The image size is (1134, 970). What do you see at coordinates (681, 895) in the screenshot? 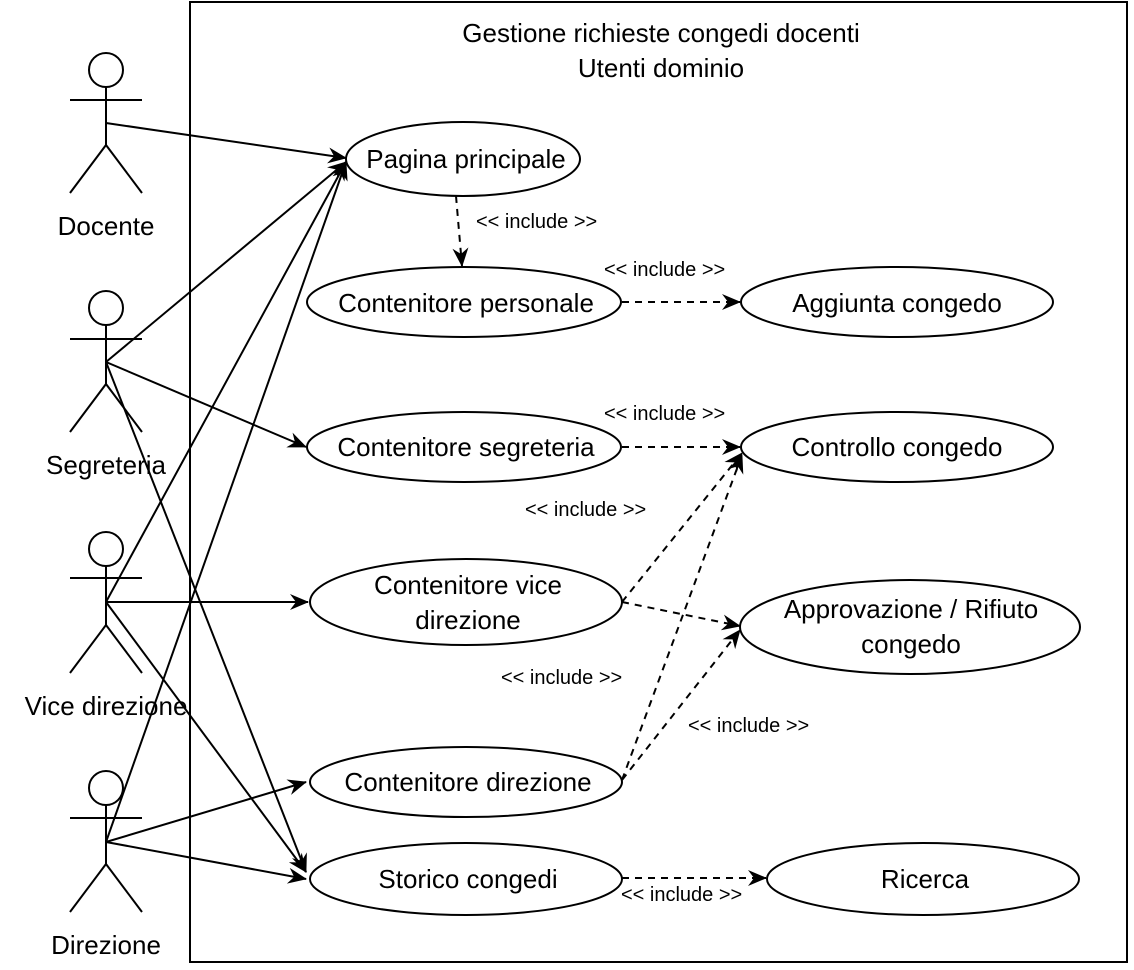
I see `include-label-storico-ricerca: << include >>` at bounding box center [681, 895].